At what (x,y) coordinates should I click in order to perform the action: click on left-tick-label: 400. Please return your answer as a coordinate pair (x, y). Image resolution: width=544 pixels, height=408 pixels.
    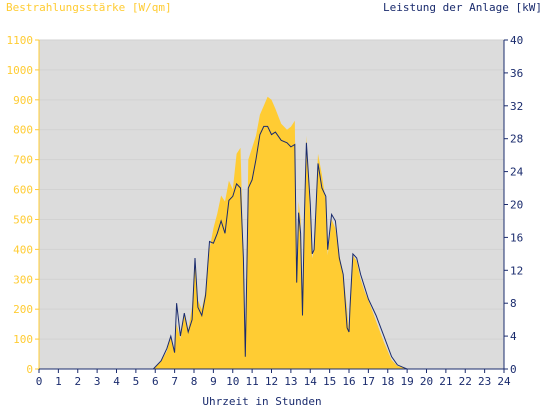
    Looking at the image, I should click on (23, 249).